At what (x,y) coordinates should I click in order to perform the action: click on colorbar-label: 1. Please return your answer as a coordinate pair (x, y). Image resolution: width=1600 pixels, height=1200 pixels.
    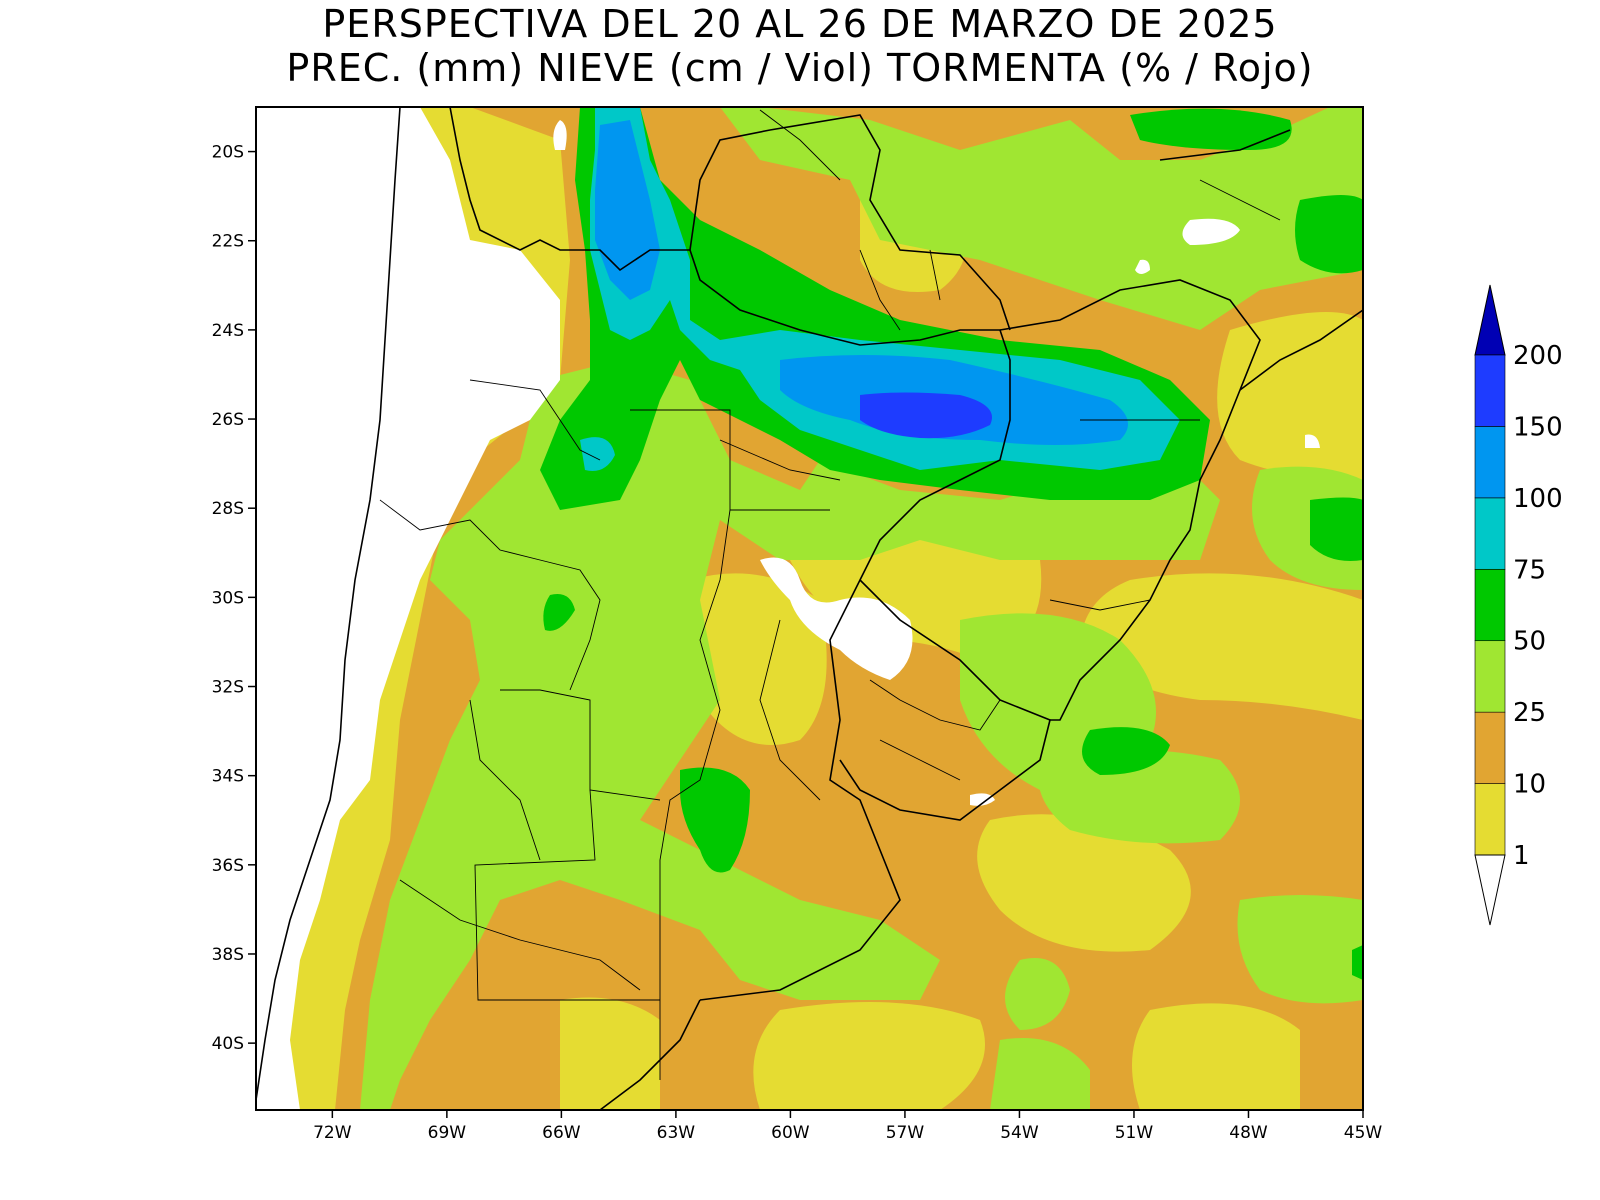
    Looking at the image, I should click on (1521, 856).